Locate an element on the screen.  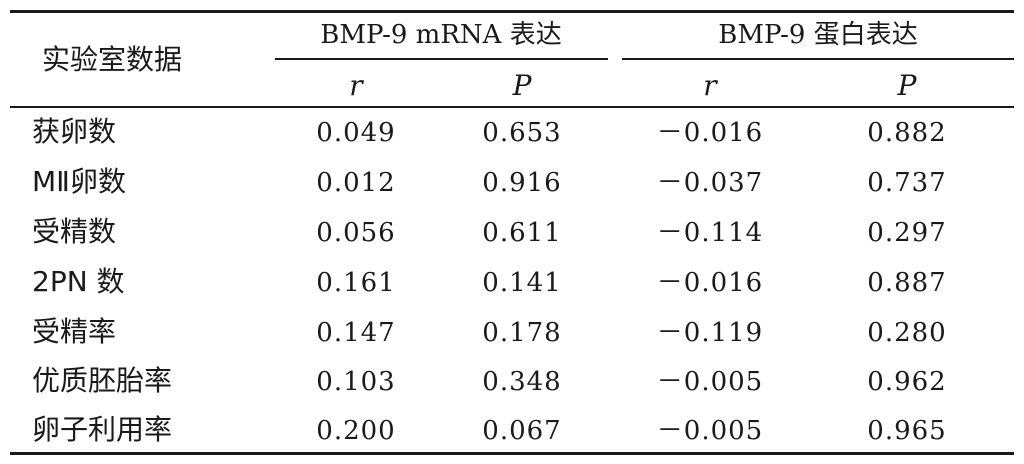
table-cell: 0.161 is located at coordinates (356, 283).